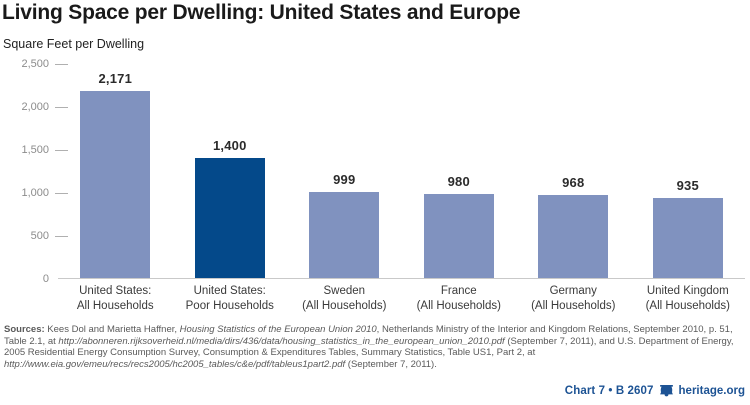 This screenshot has width=750, height=405. Describe the element at coordinates (458, 298) in the screenshot. I see `x-axis-category-label: France (All Households)` at that location.